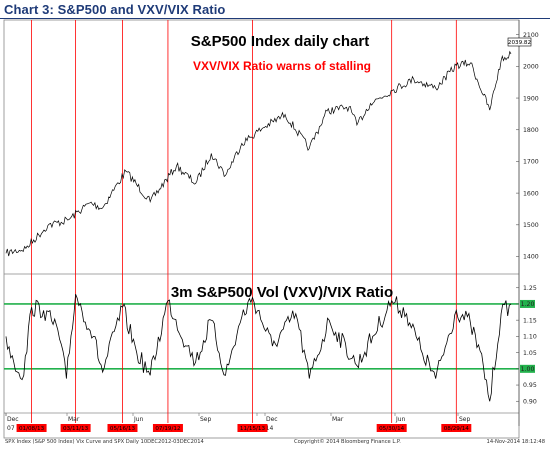 The width and height of the screenshot is (550, 449). I want to click on sp500-tick-label: 1400, so click(531, 257).